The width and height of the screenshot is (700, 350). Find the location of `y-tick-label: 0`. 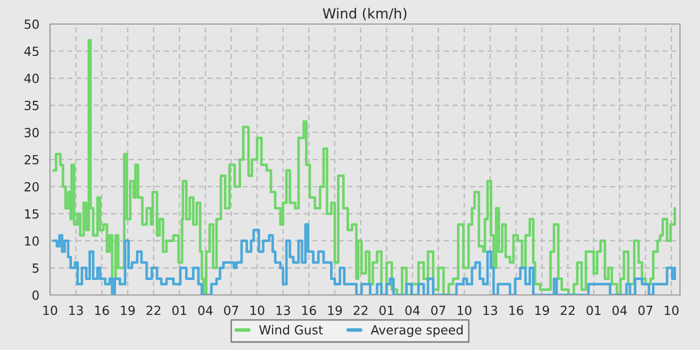

y-tick-label: 0 is located at coordinates (35, 295).